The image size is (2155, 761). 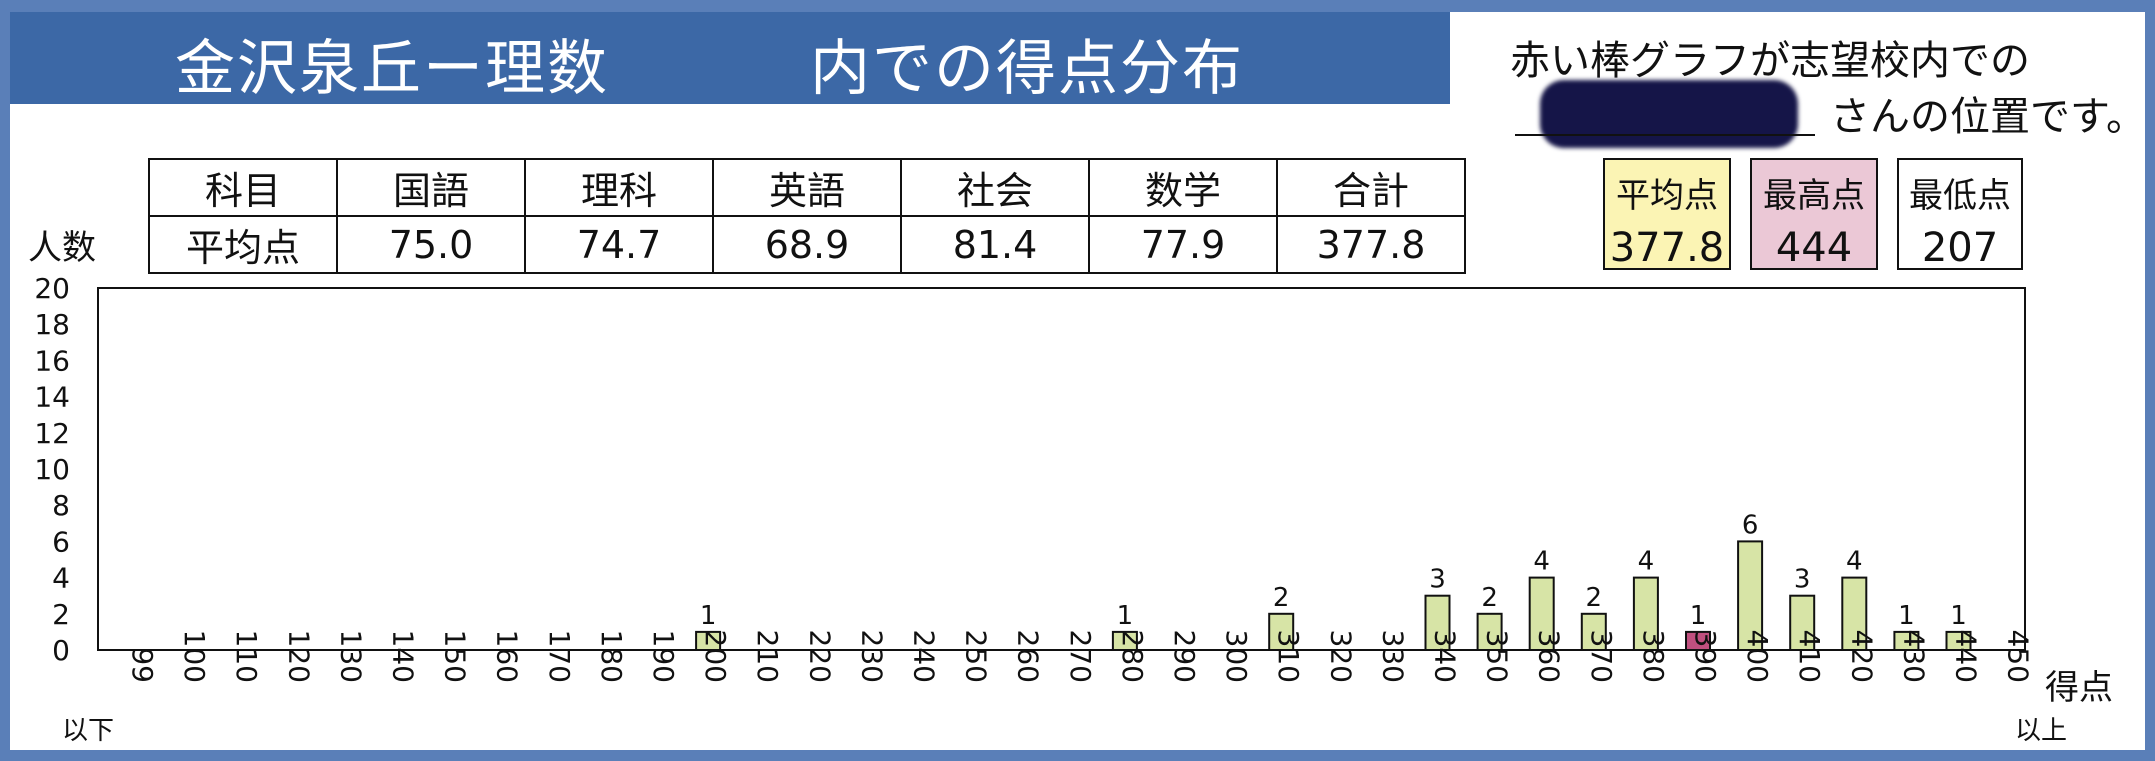 I want to click on x-tick-label: 300, so click(x=1236, y=656).